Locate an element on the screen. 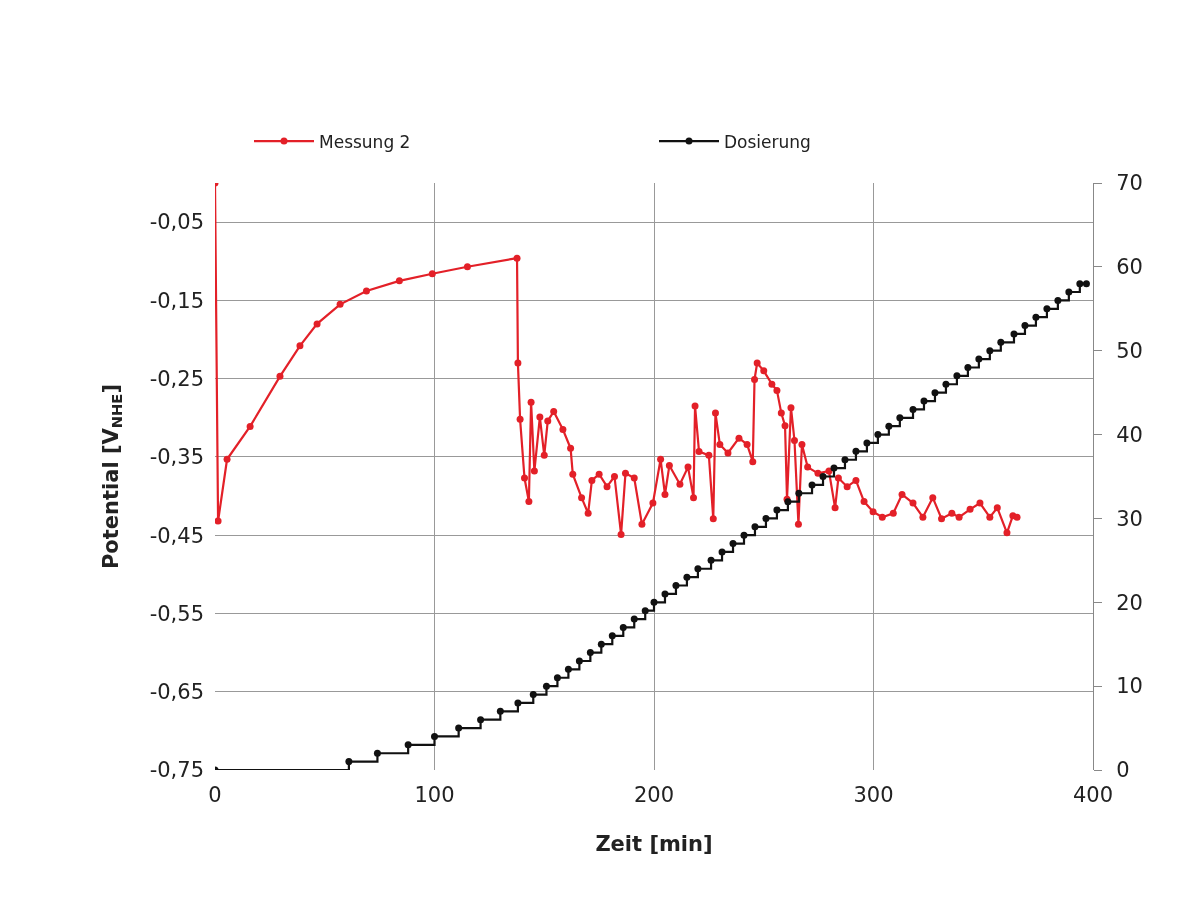 This screenshot has width=1193, height=917. y2-tick-label: 20 is located at coordinates (1129, 602).